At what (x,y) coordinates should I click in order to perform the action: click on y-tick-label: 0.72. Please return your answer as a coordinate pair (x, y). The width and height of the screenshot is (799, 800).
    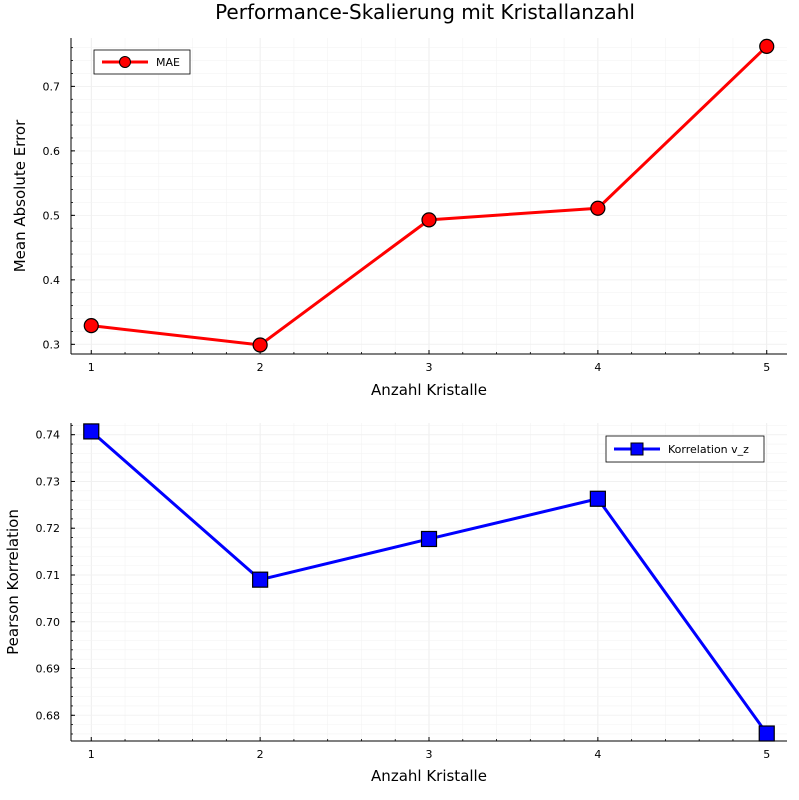
    Looking at the image, I should click on (48, 528).